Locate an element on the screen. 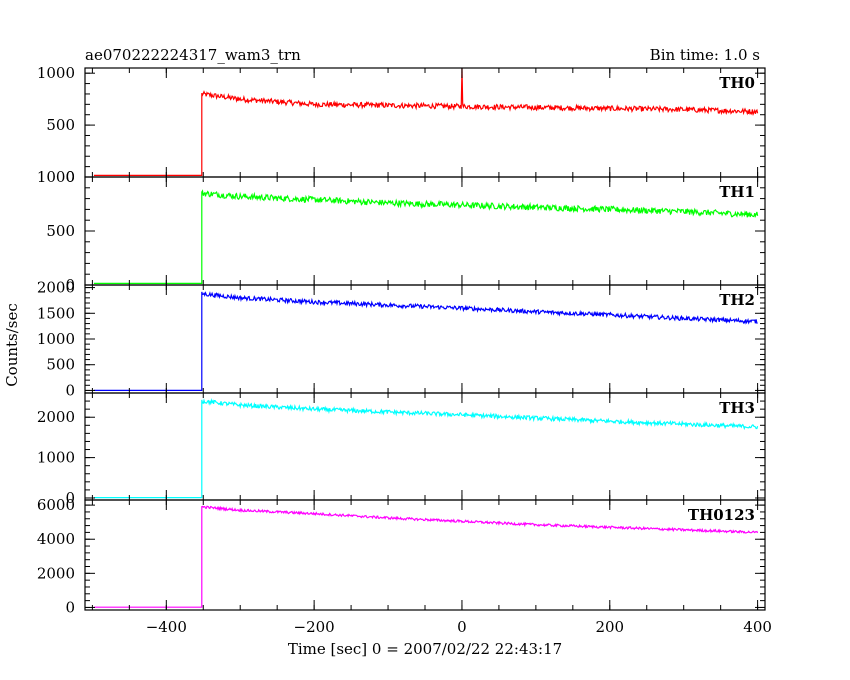  series-th1-line is located at coordinates (426, 236).